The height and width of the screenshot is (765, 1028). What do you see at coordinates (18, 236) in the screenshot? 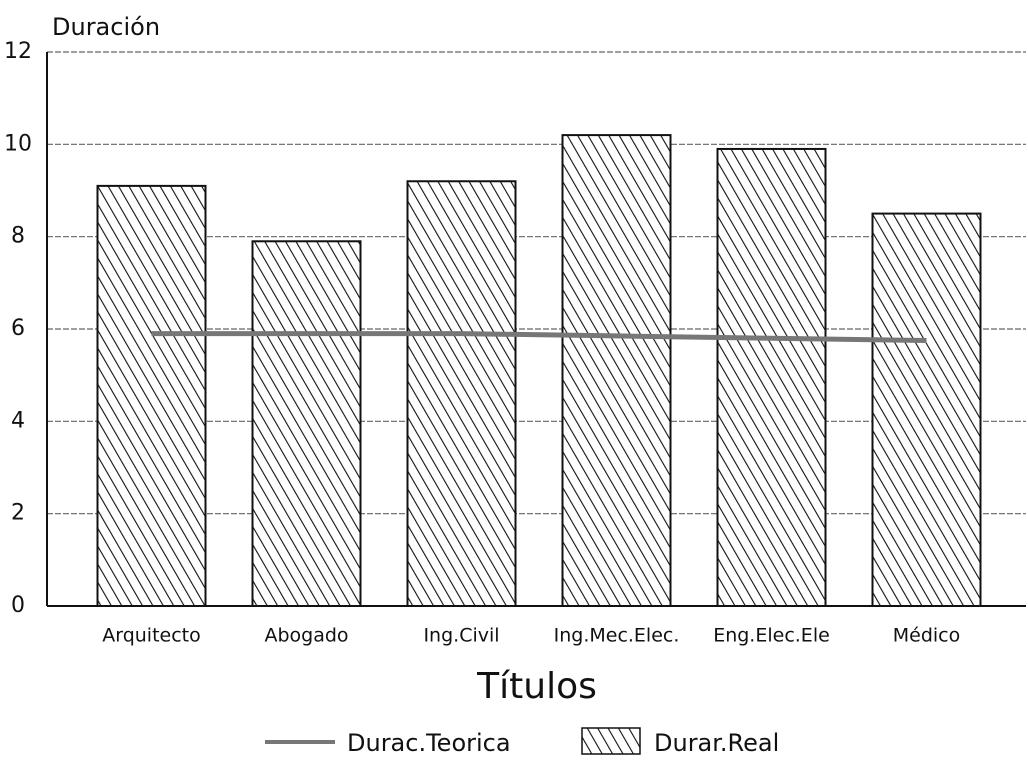
I see `y-tick-label: 8` at bounding box center [18, 236].